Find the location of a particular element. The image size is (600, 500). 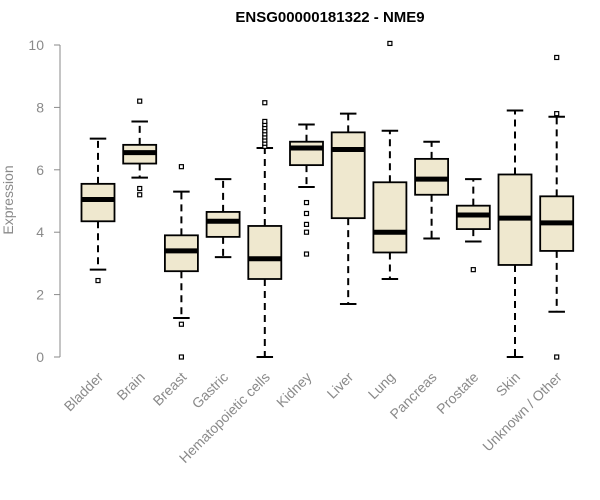

y-tick-label: 10 is located at coordinates (36, 45).